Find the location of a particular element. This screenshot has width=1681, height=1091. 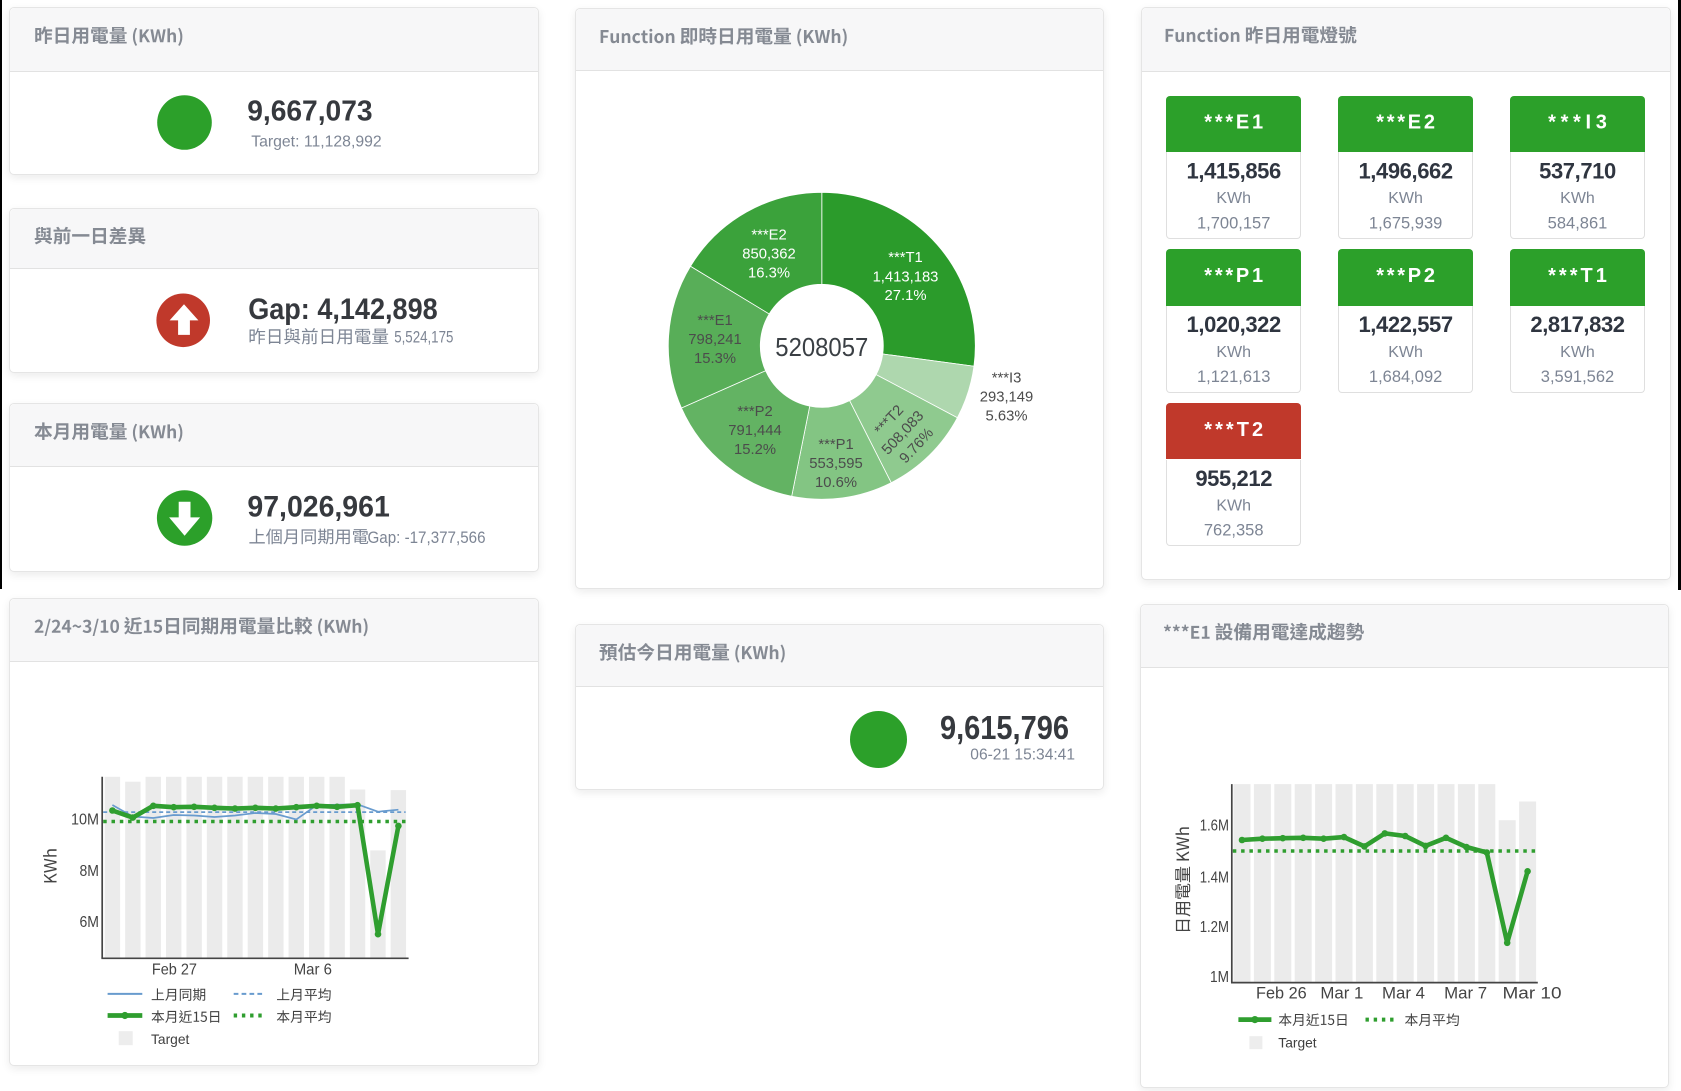

svg-text: 1,700,157 is located at coordinates (1233, 223).